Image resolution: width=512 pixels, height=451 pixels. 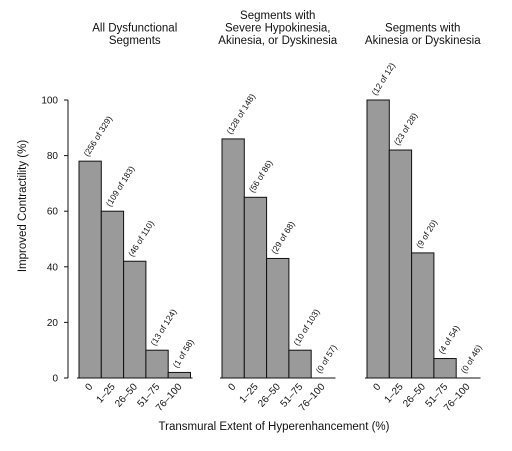 What do you see at coordinates (277, 29) in the screenshot?
I see `panel-title-line: Severe Hypokinesia,` at bounding box center [277, 29].